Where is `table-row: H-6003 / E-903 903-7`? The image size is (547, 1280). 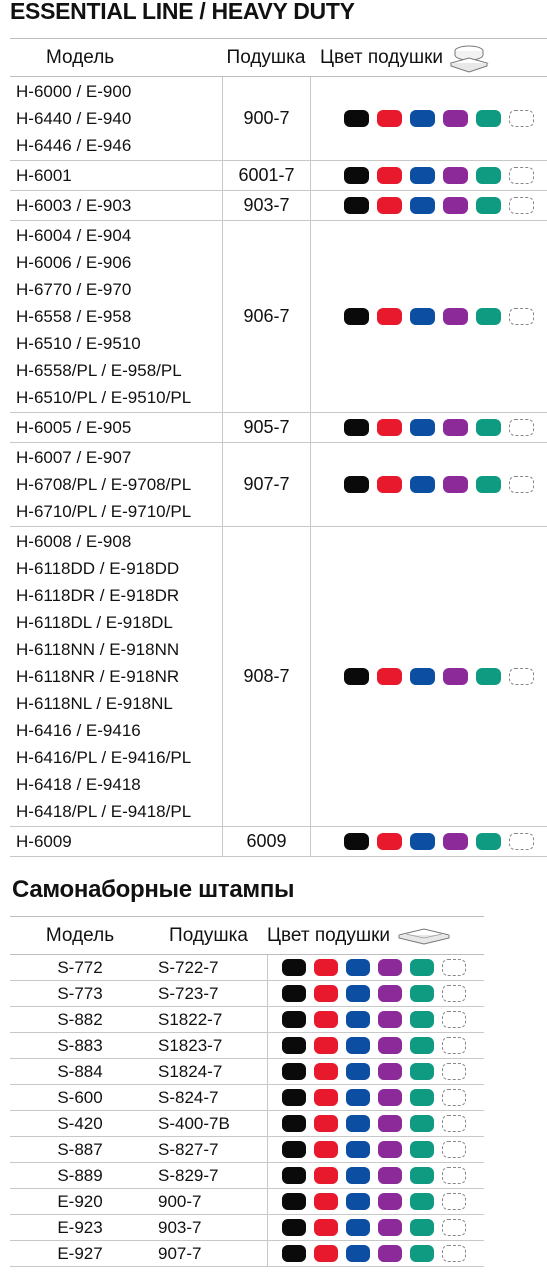 table-row: H-6003 / E-903 903-7 is located at coordinates (278, 206).